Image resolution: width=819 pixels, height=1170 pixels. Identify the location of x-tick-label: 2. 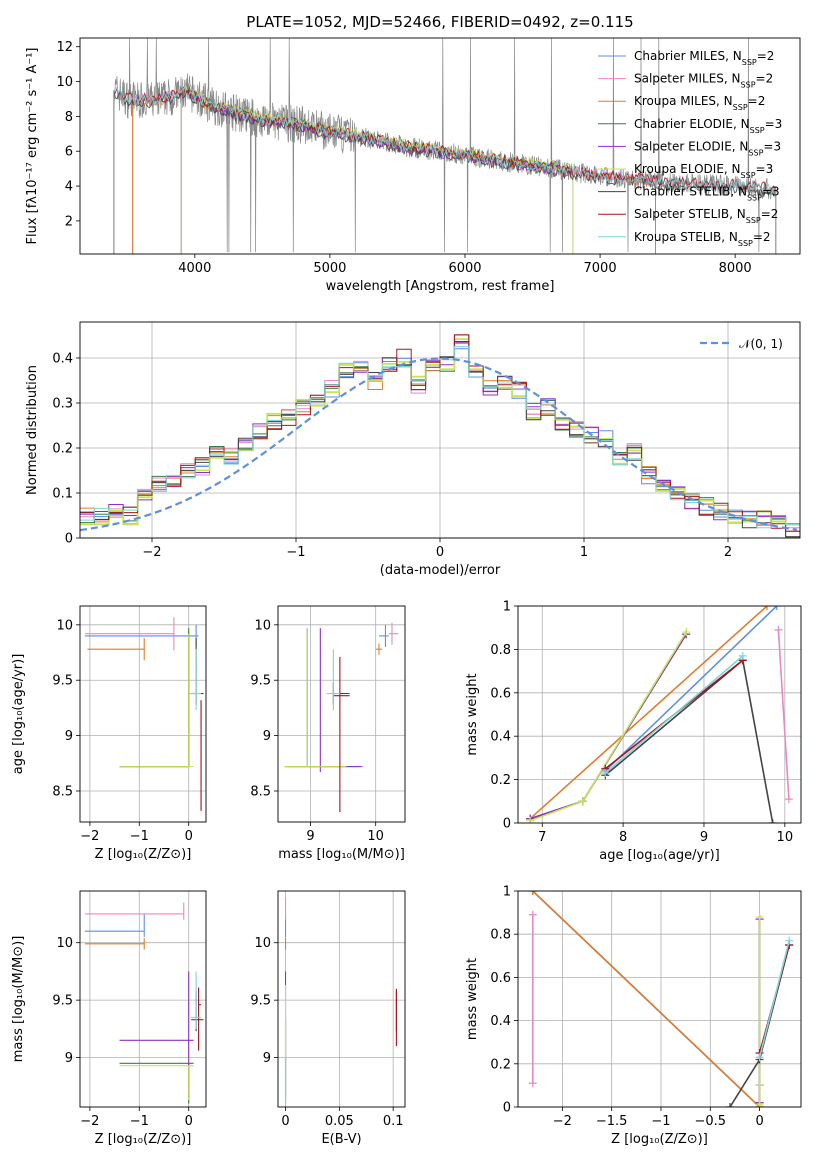
(728, 552).